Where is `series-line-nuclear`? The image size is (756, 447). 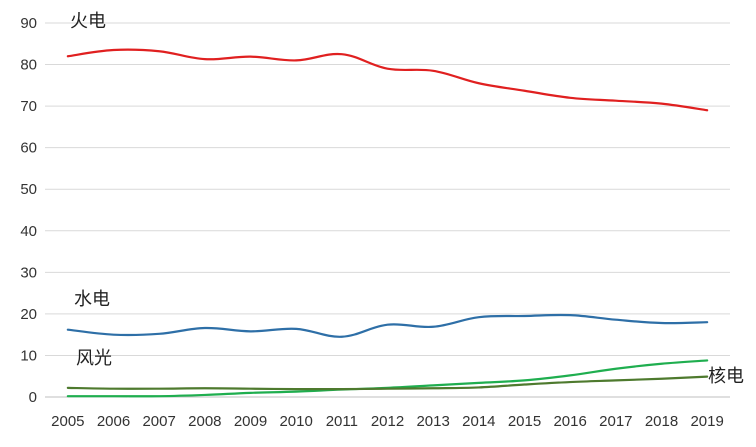 series-line-nuclear is located at coordinates (387, 383).